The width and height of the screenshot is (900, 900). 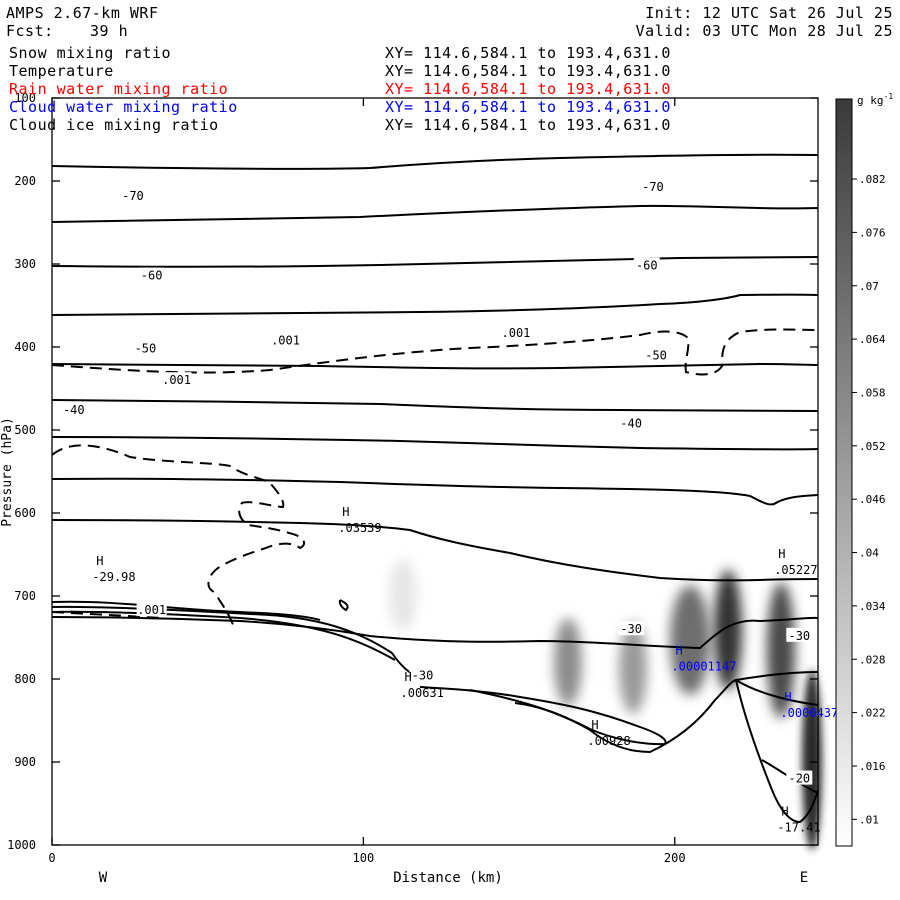 I want to click on y-tick-label: 300, so click(x=25, y=264).